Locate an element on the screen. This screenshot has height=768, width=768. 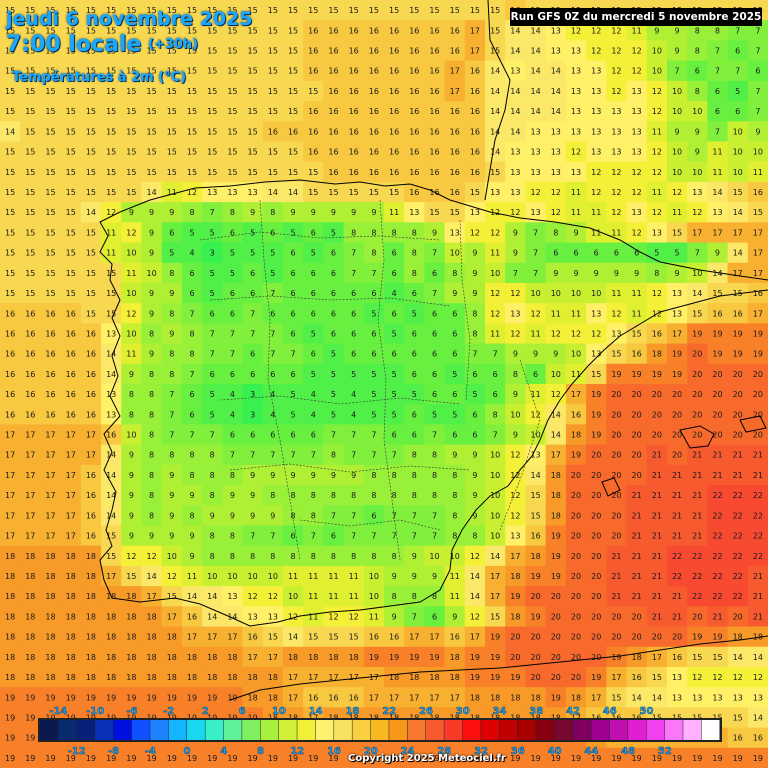
grid-value: 10 is located at coordinates (556, 374).